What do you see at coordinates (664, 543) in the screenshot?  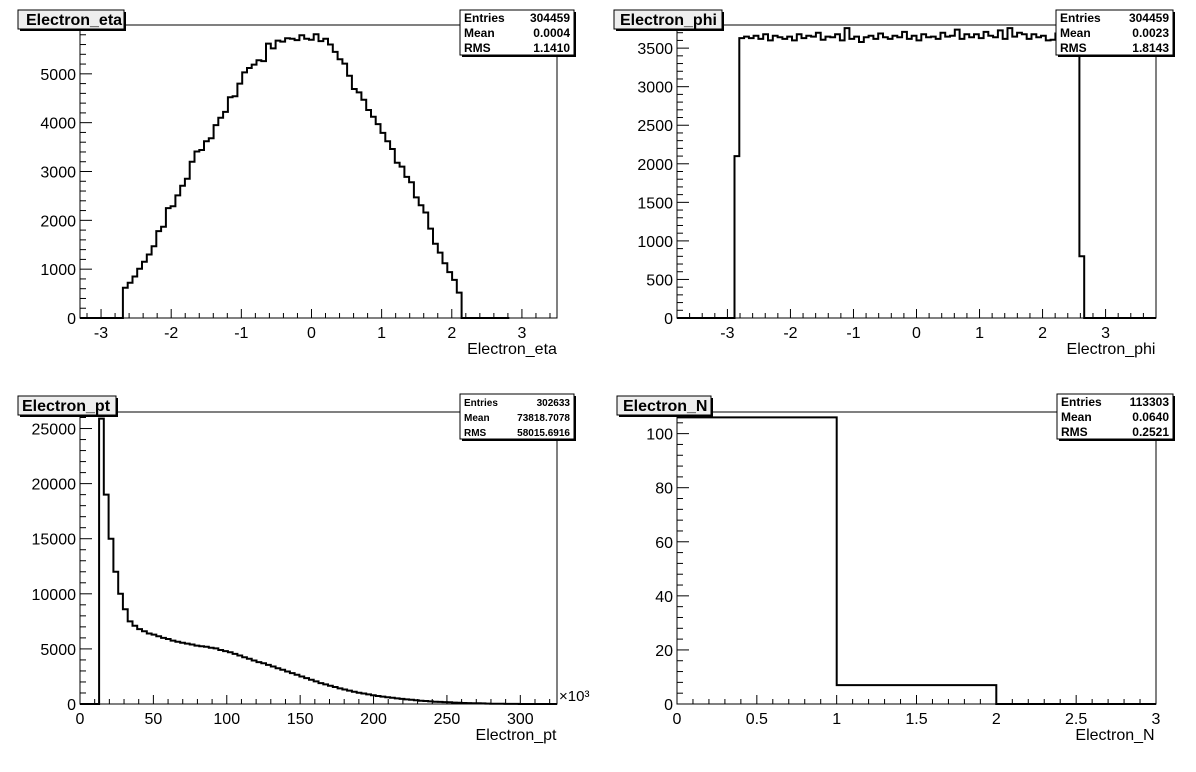 I see `y-tick-label: 60` at bounding box center [664, 543].